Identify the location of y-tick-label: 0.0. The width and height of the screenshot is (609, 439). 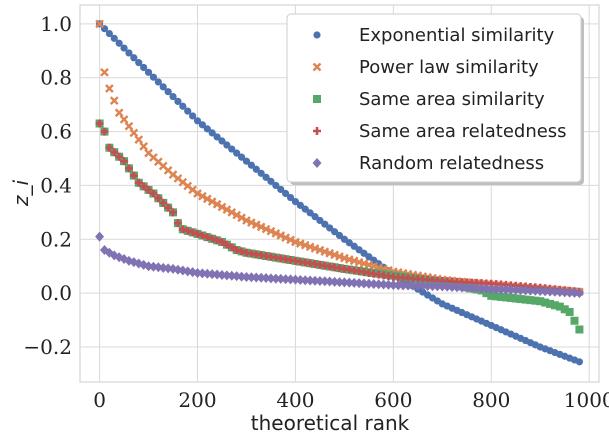
(56, 293).